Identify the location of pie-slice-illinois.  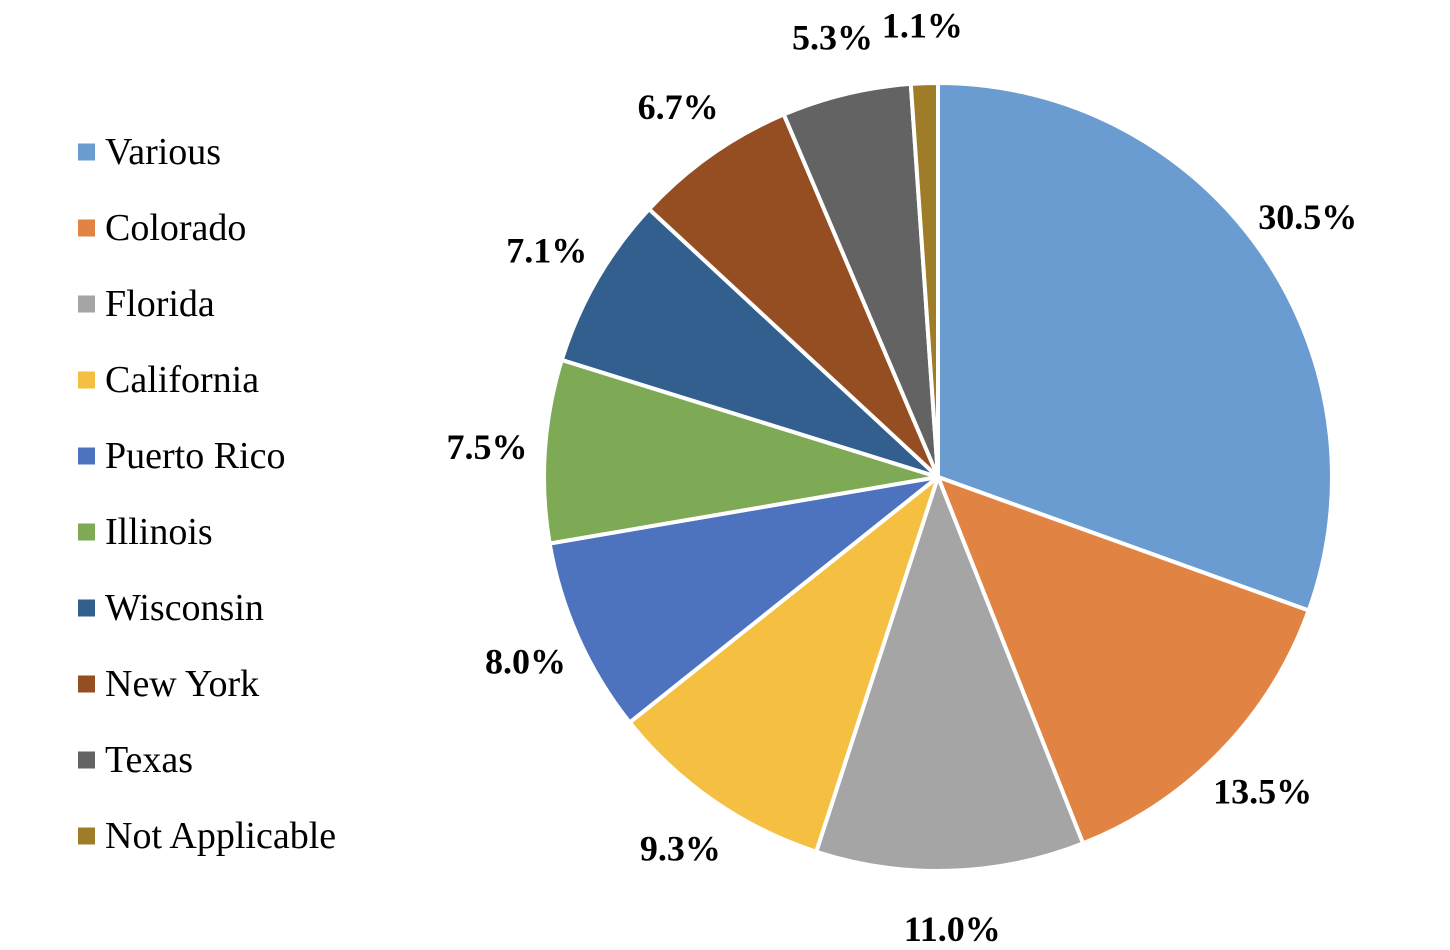
(741, 451).